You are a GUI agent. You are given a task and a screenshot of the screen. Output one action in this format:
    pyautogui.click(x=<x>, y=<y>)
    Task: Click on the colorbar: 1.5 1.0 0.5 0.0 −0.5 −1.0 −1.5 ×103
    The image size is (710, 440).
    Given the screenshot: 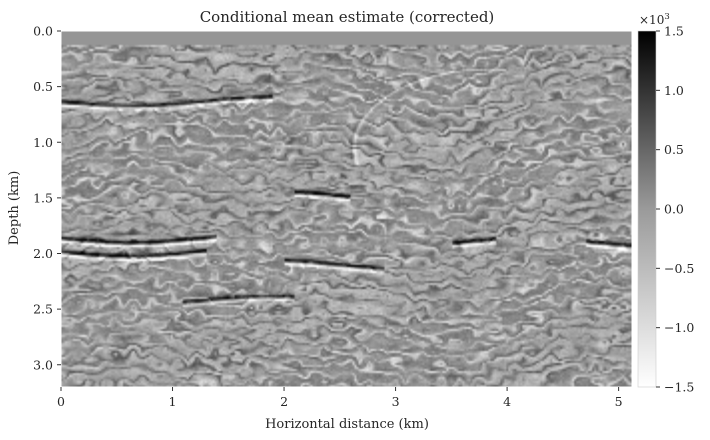 What is the action you would take?
    pyautogui.click(x=665, y=203)
    